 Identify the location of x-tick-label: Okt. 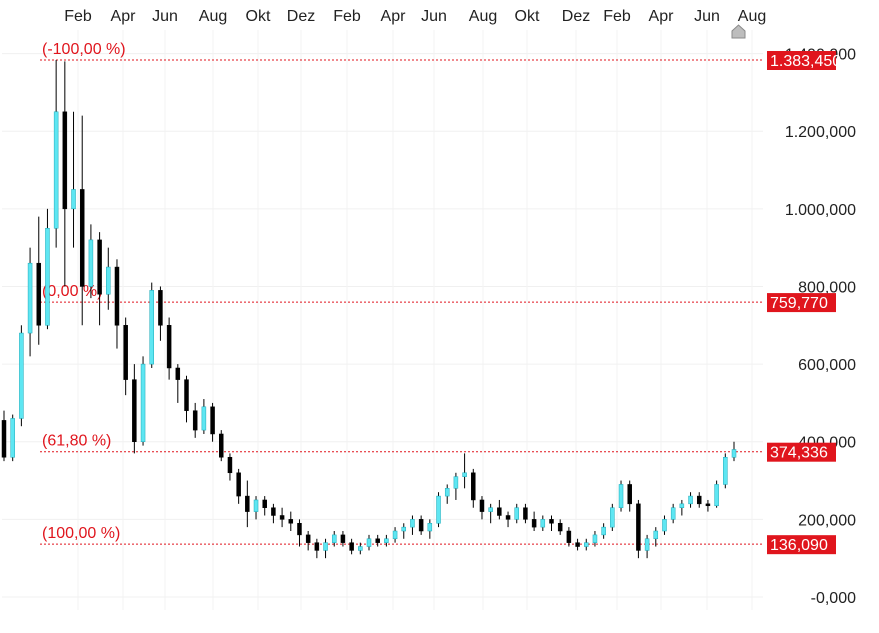
(258, 16).